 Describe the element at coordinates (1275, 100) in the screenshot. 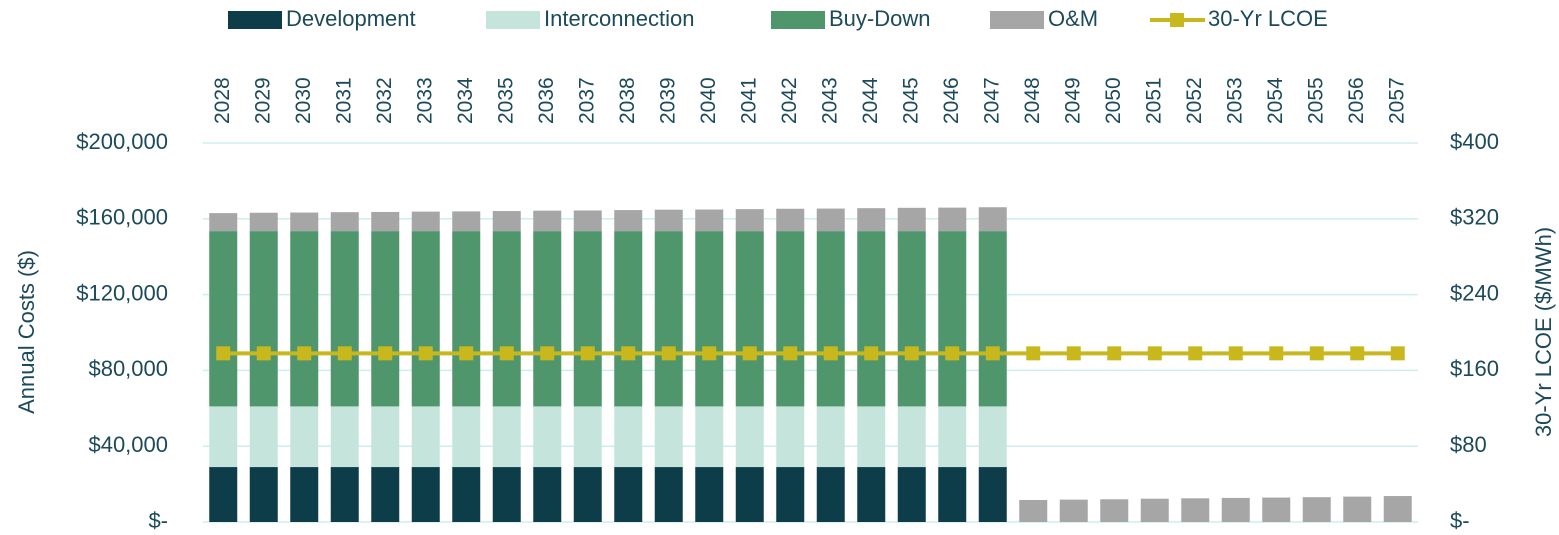

I see `x-tick-label: 2054` at that location.